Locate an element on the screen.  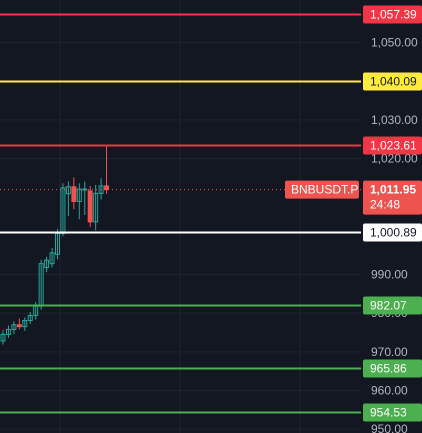
level-price-label: 965.86 is located at coordinates (388, 369).